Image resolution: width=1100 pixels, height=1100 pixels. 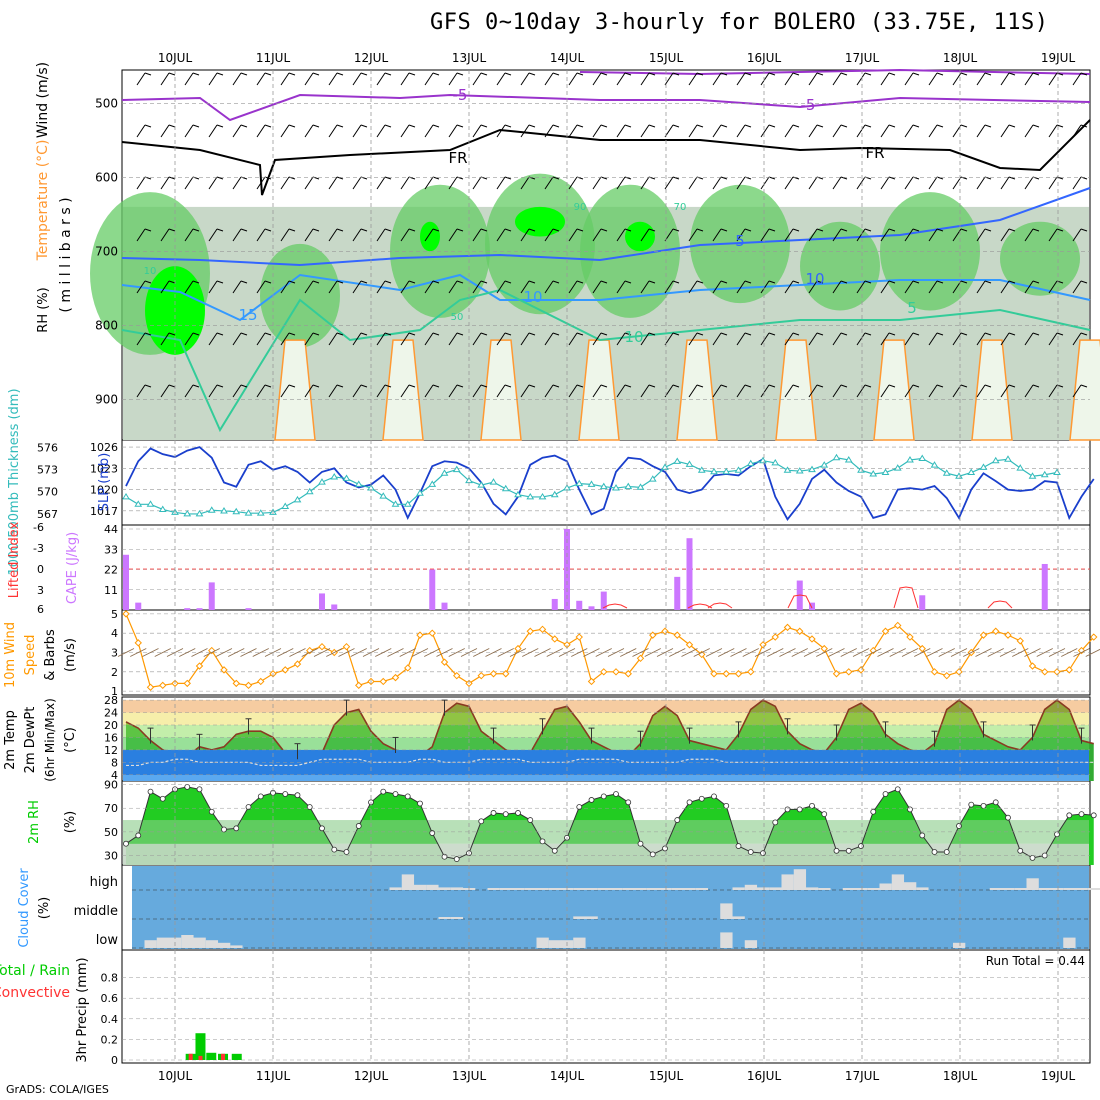 I want to click on rh-moist-area, so click(x=300, y=295).